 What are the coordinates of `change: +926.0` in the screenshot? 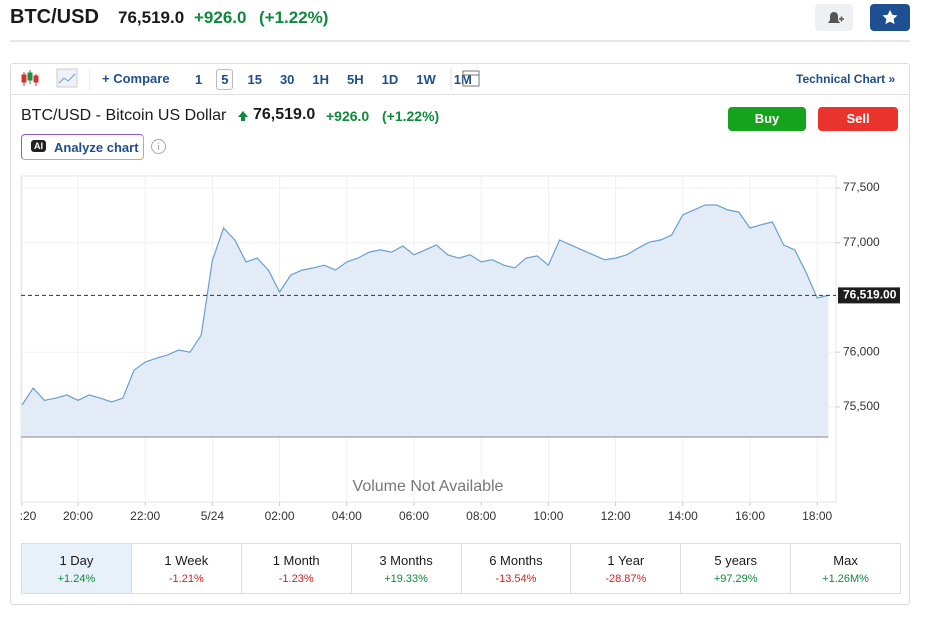 It's located at (220, 17).